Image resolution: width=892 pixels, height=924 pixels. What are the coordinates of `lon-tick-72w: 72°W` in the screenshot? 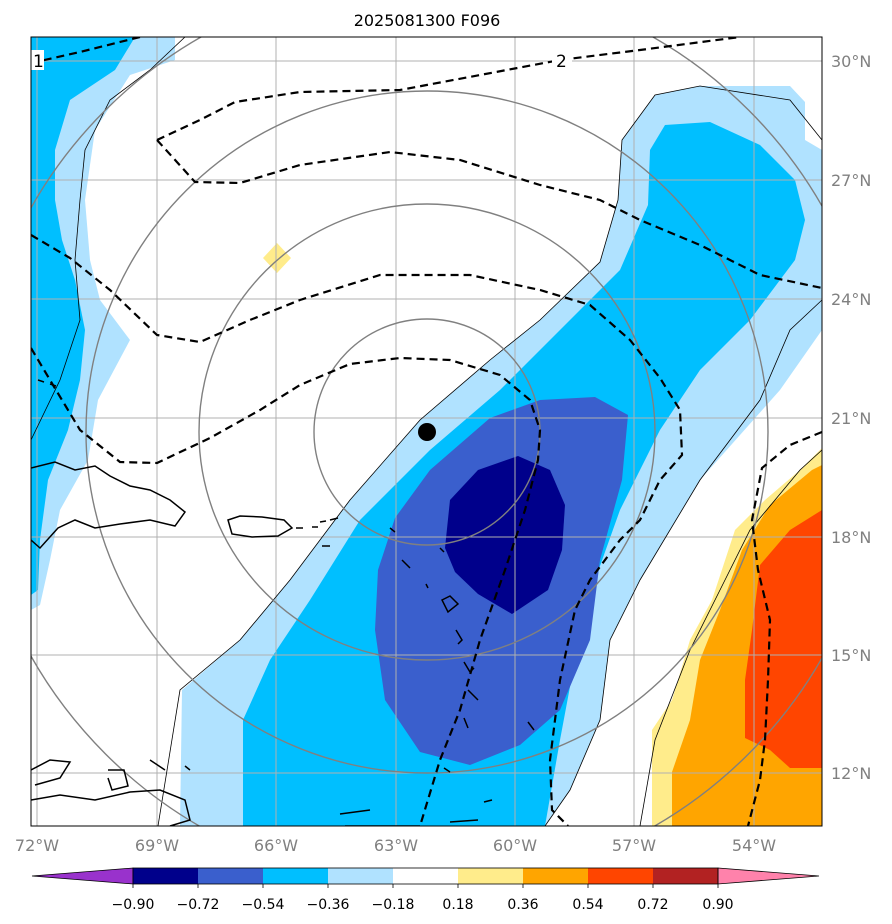 It's located at (37, 845).